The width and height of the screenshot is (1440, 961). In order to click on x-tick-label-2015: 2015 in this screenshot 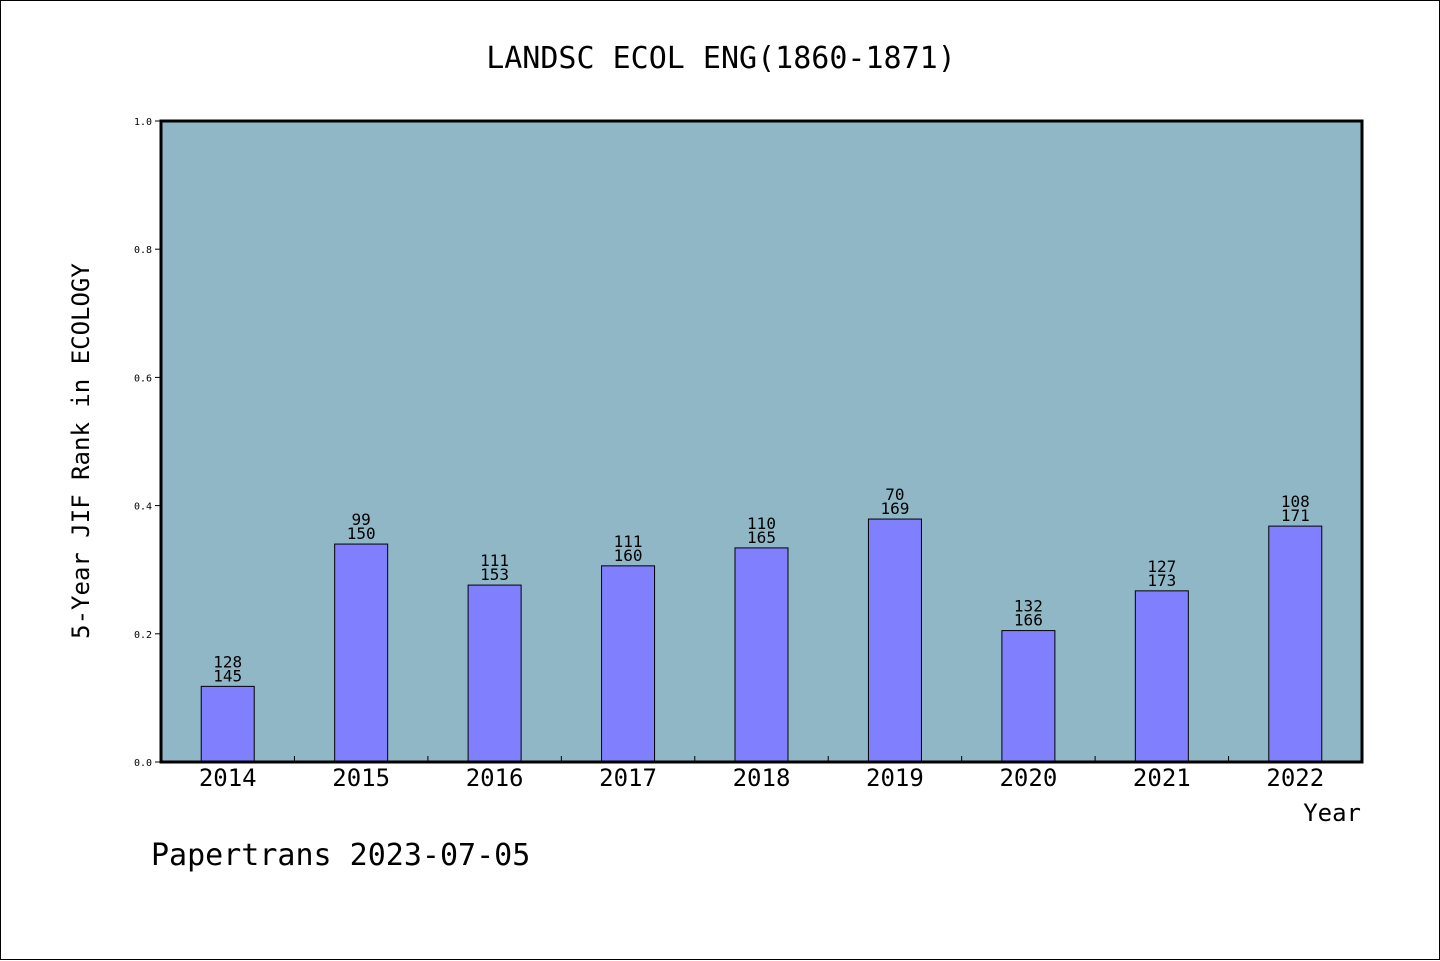, I will do `click(361, 778)`.